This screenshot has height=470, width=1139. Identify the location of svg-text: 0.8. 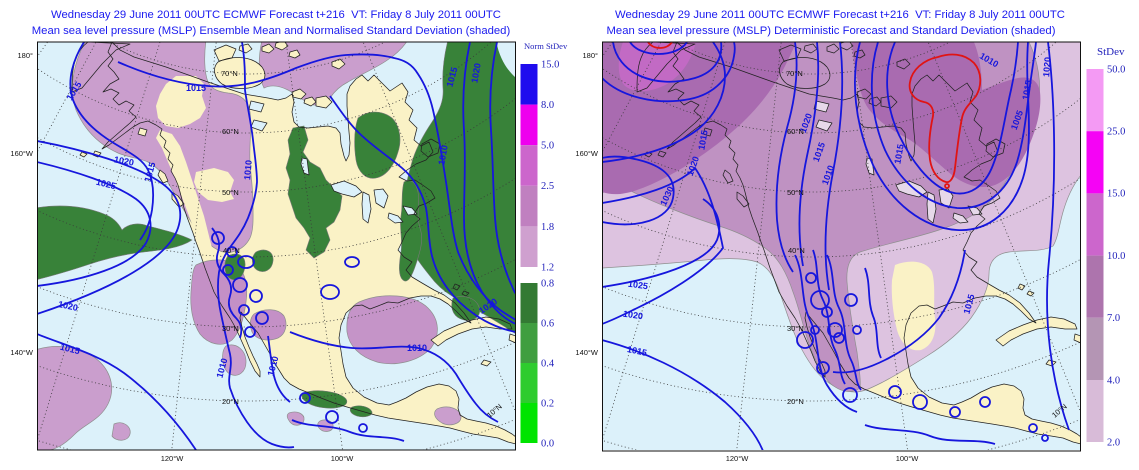
(547, 284).